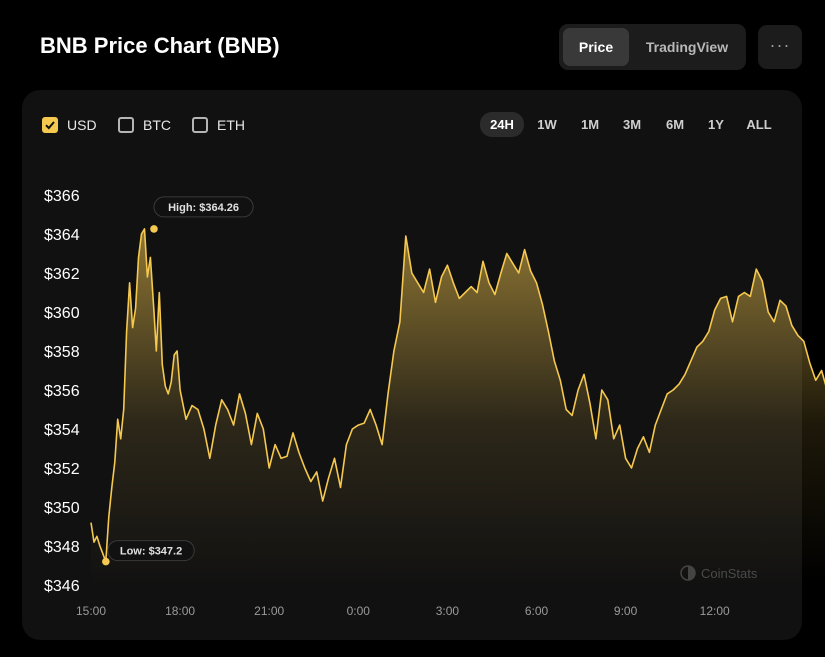 Image resolution: width=825 pixels, height=657 pixels. I want to click on range-tab-24h: 24H, so click(502, 124).